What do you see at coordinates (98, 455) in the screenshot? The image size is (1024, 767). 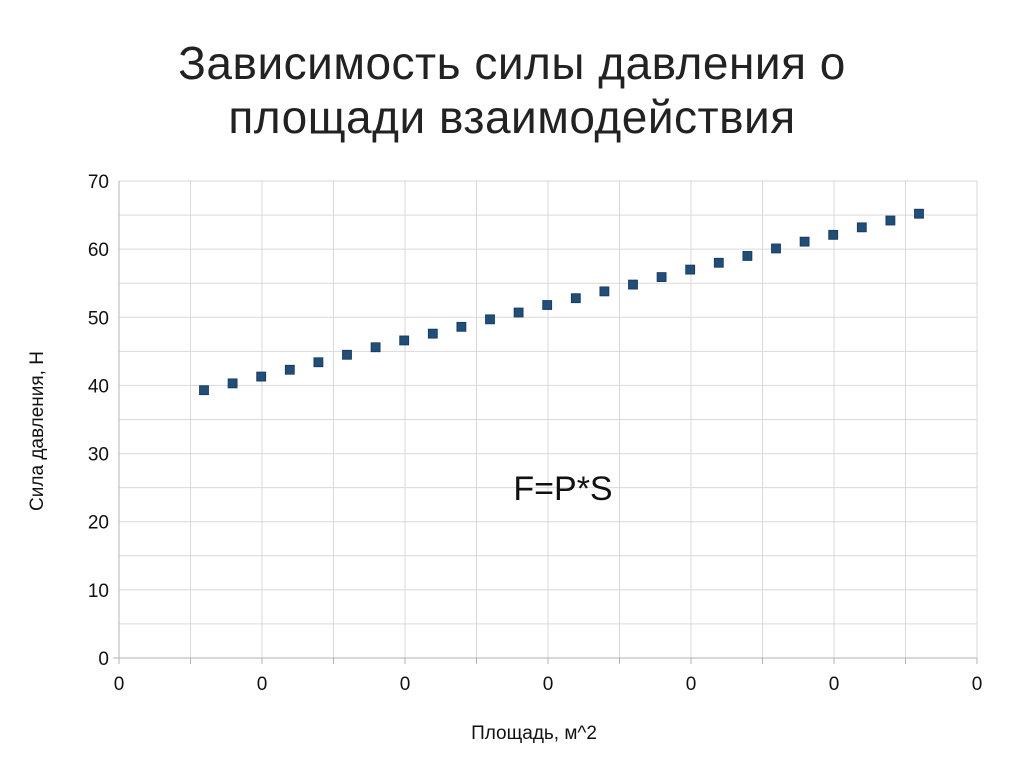 I see `y-tick-label: 30` at bounding box center [98, 455].